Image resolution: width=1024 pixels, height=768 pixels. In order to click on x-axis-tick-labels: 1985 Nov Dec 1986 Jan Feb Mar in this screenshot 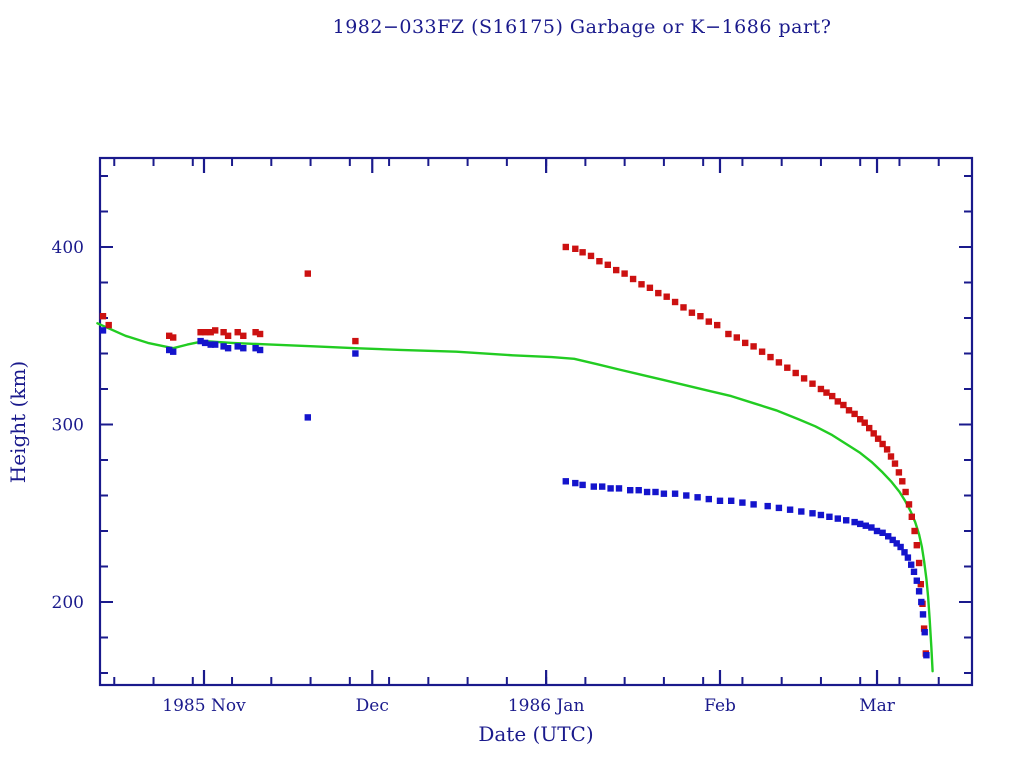, I will do `click(528, 706)`.